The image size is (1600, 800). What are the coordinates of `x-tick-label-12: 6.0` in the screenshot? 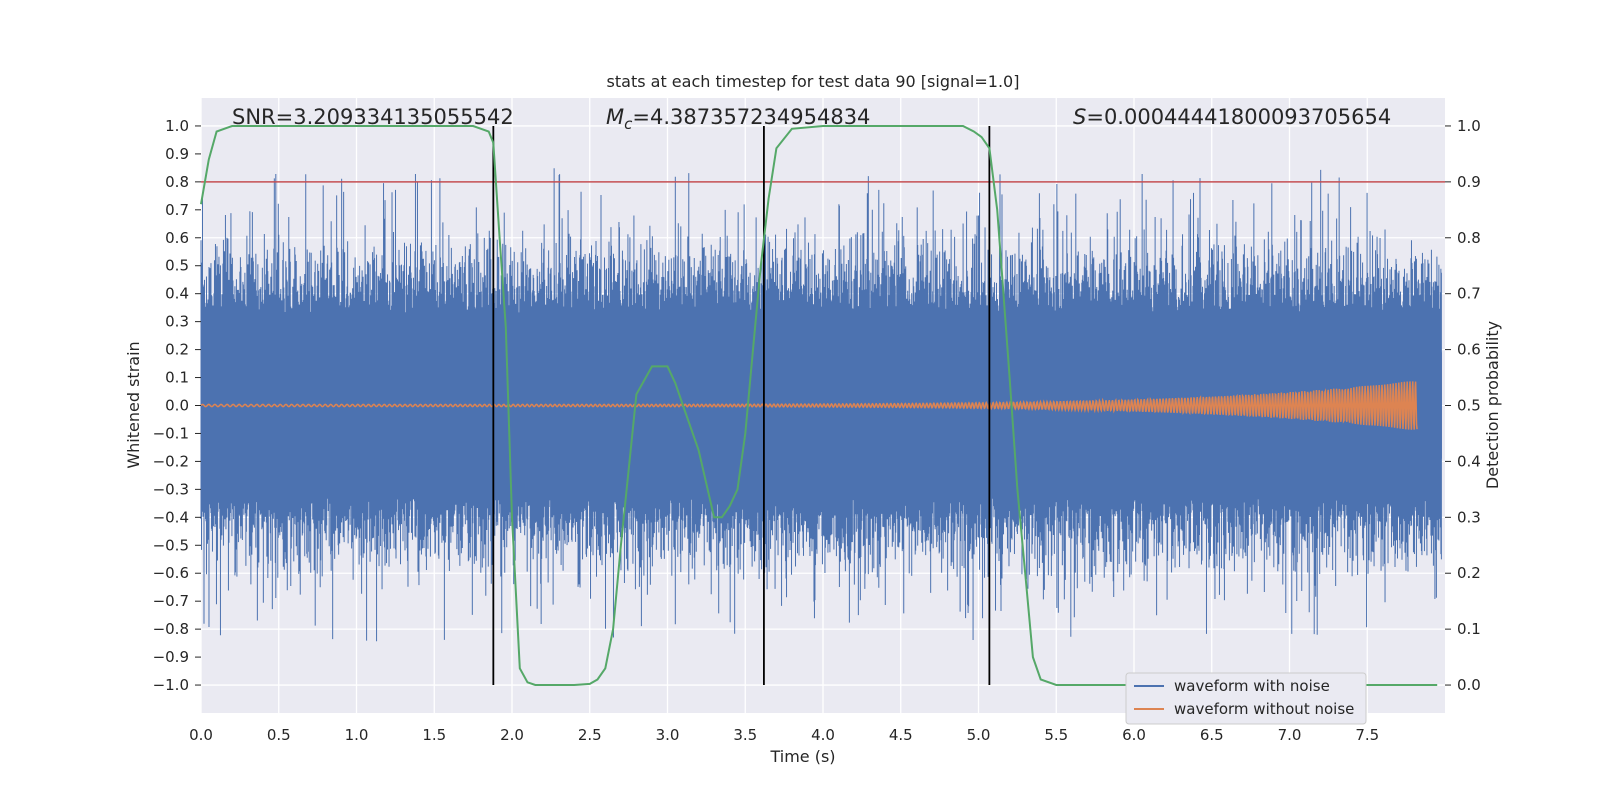 It's located at (1134, 735).